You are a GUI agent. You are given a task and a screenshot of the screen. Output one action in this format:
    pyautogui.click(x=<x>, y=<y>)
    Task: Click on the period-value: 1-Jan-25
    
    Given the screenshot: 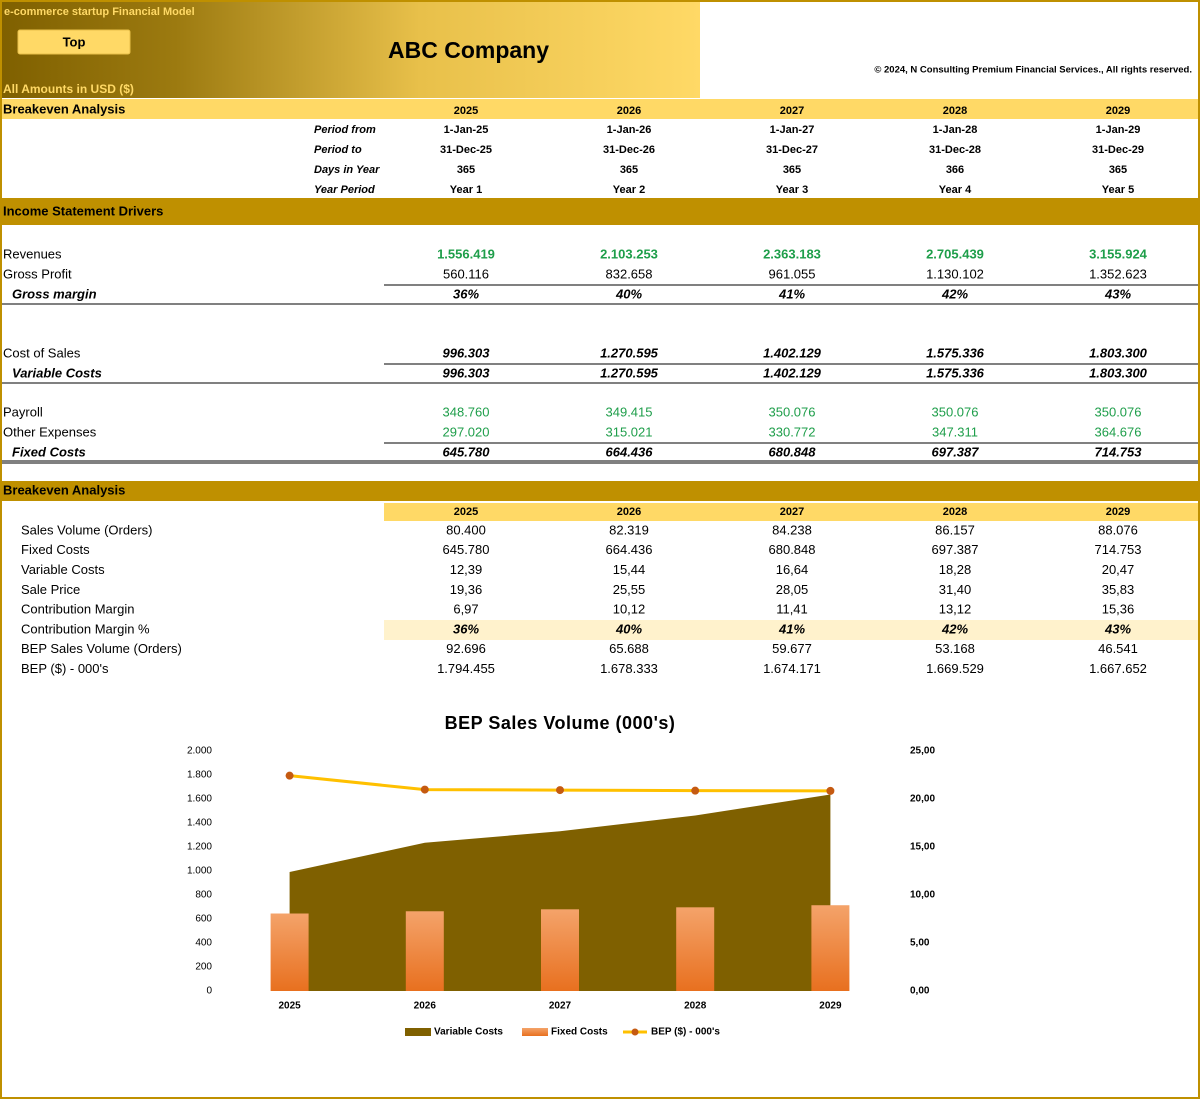 What is the action you would take?
    pyautogui.click(x=466, y=130)
    